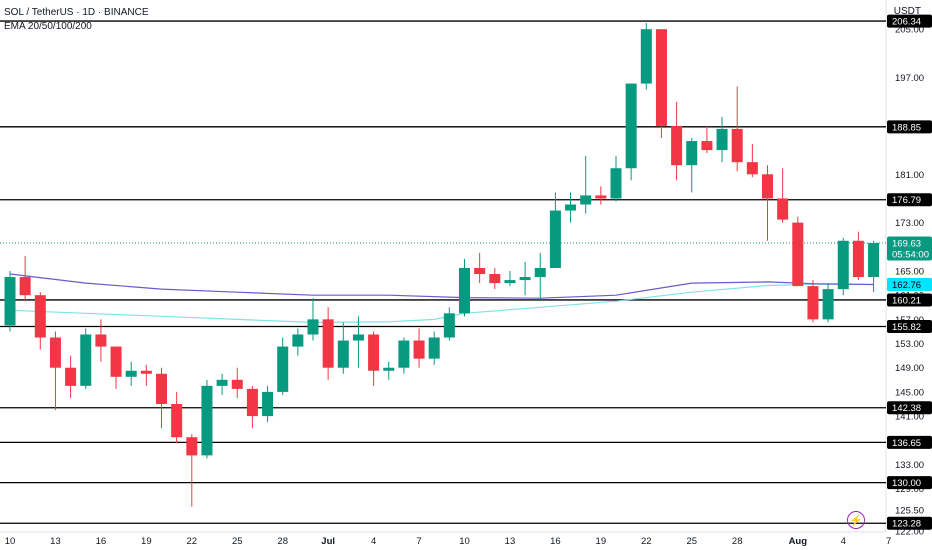 This screenshot has width=932, height=550. I want to click on price-label-text: 142.38, so click(906, 408).